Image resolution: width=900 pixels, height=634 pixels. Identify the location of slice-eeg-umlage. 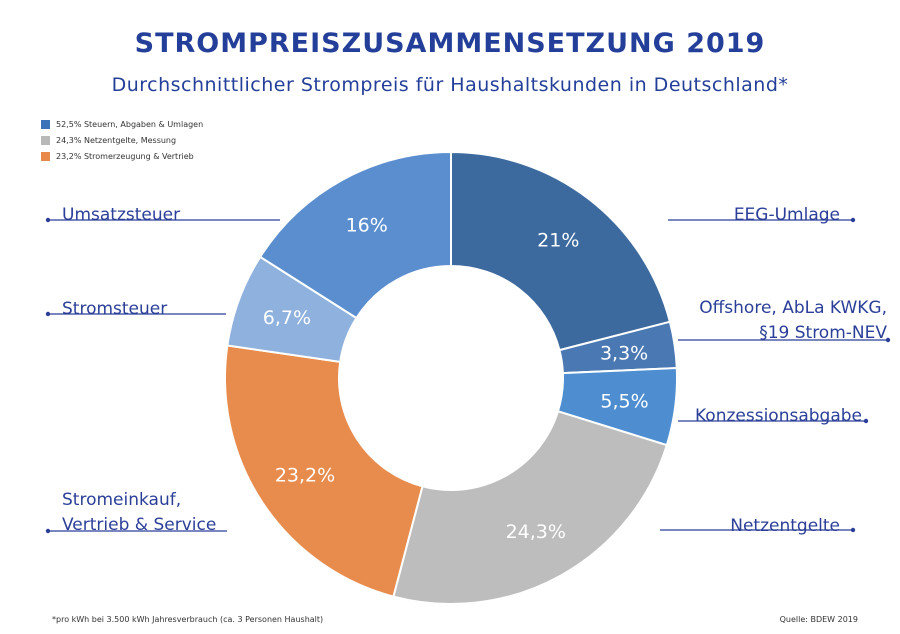
(561, 251).